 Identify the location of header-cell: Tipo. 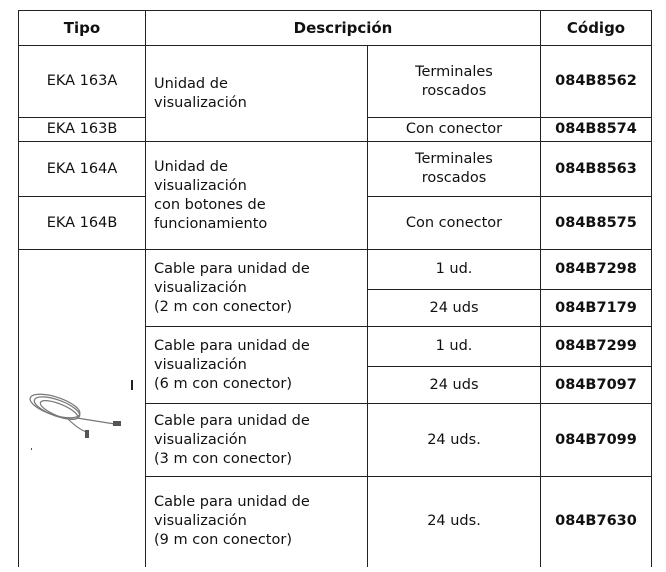
(82, 28).